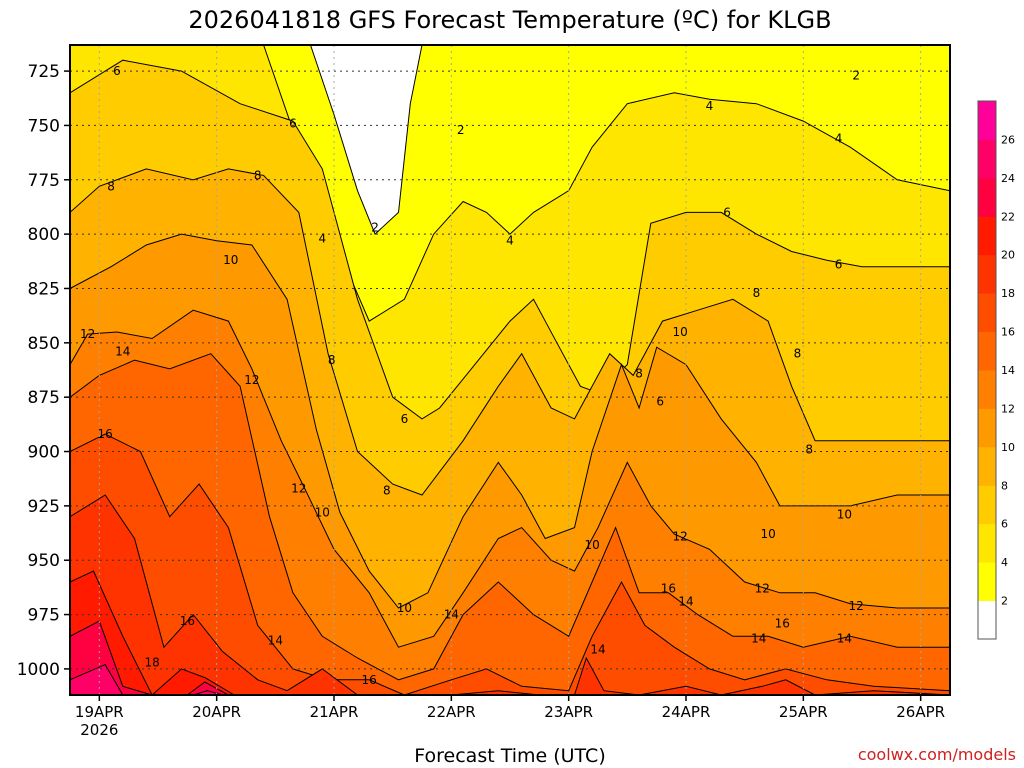  What do you see at coordinates (44, 344) in the screenshot?
I see `y-tick-label: 850` at bounding box center [44, 344].